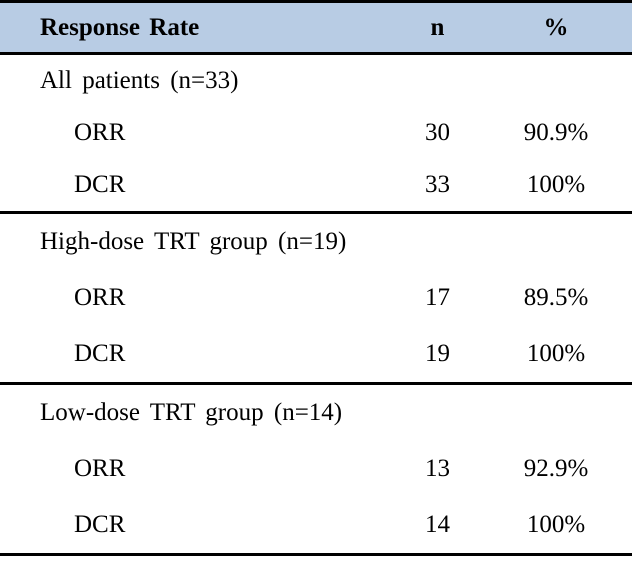 This screenshot has width=632, height=576. What do you see at coordinates (139, 80) in the screenshot?
I see `section-title: All patients (n=33)` at bounding box center [139, 80].